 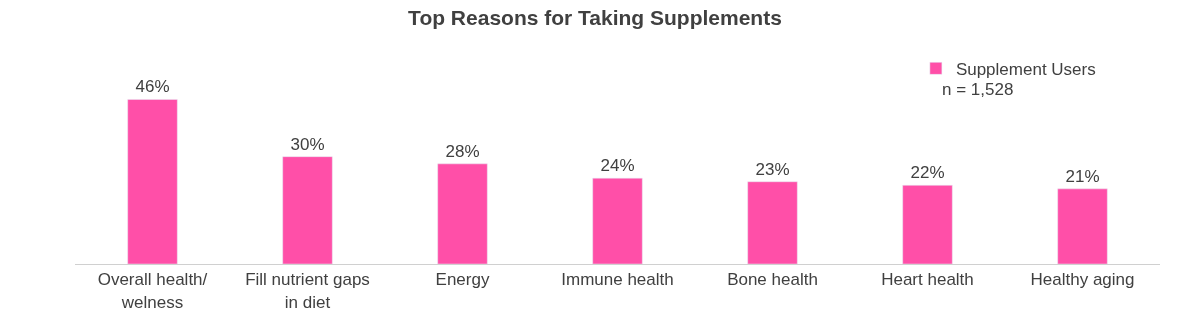 I want to click on legend-label: Supplement Users, so click(x=1025, y=69).